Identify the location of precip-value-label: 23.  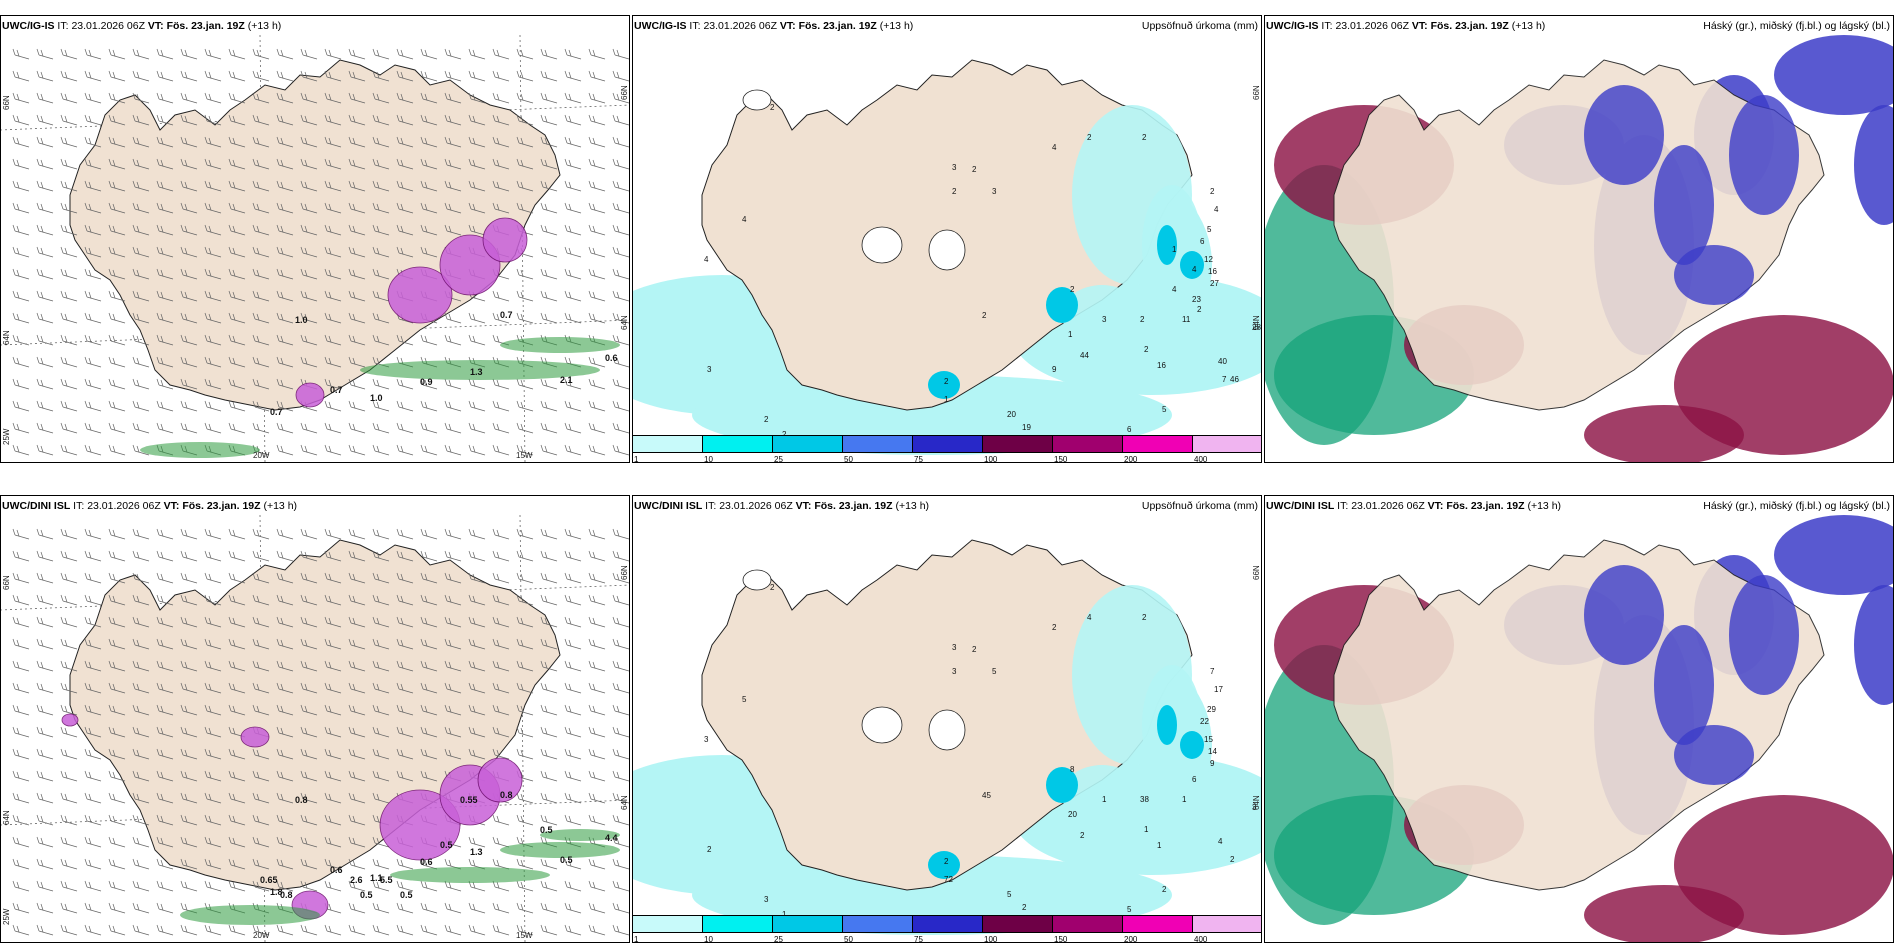
(1196, 299).